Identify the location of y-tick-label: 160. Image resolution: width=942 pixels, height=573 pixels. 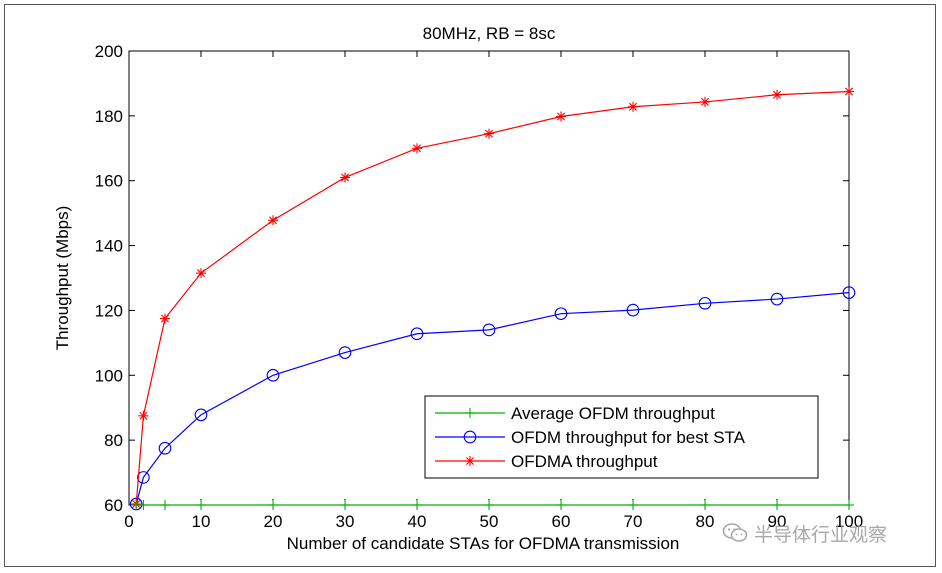
(109, 181).